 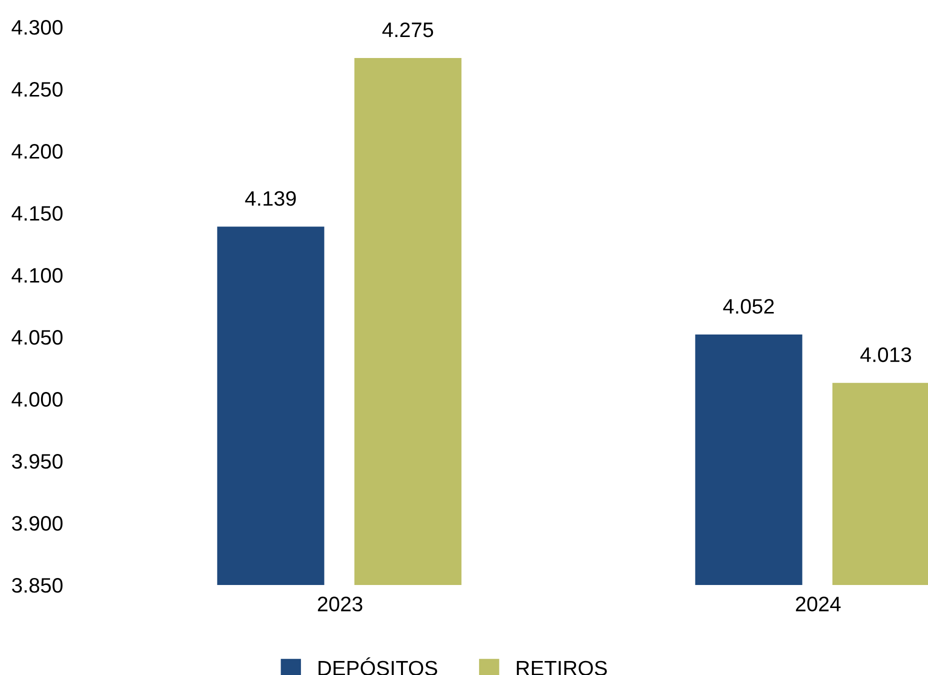 What do you see at coordinates (37, 89) in the screenshot?
I see `y-tick-label: 4.250` at bounding box center [37, 89].